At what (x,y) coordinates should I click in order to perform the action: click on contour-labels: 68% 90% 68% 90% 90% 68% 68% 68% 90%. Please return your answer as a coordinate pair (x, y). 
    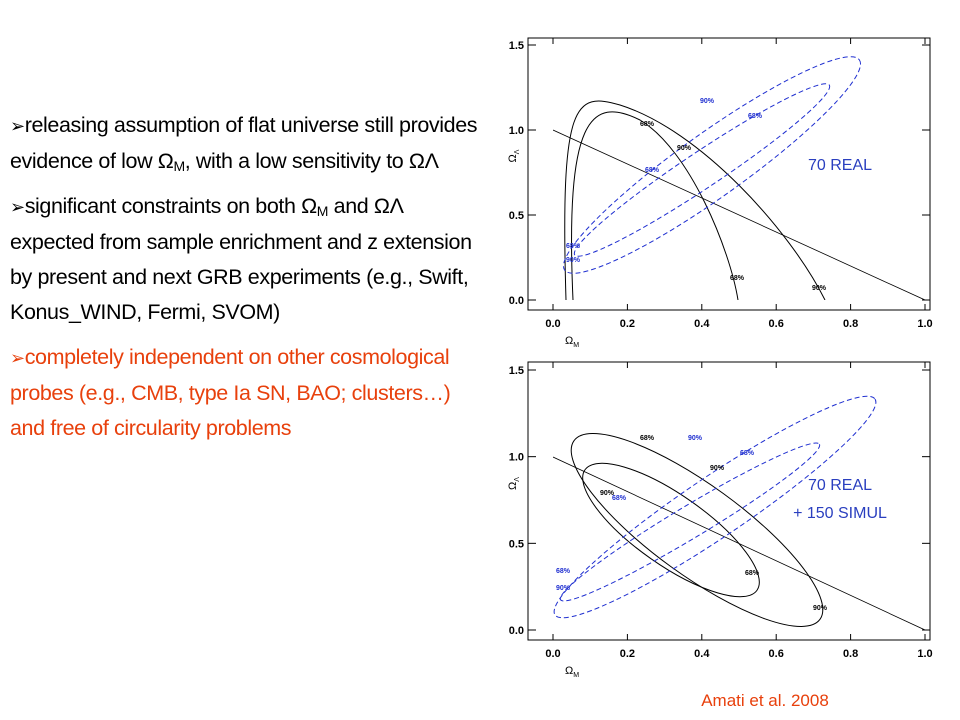
    Looking at the image, I should click on (696, 195).